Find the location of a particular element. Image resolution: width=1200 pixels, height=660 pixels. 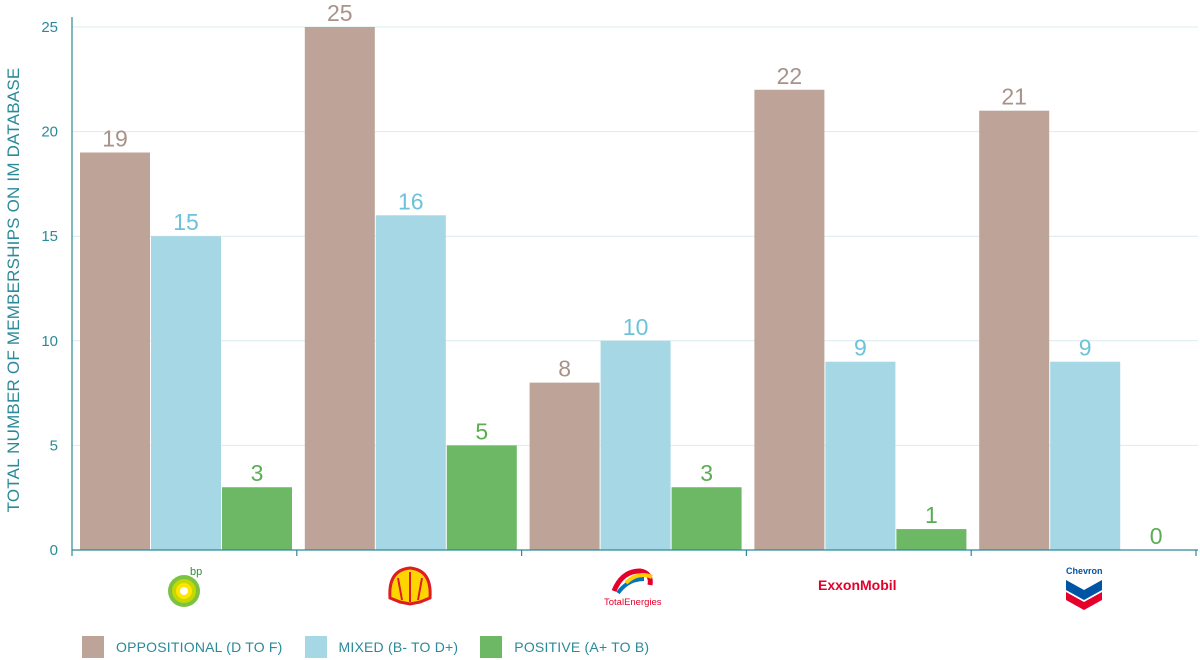

data-label: 22 is located at coordinates (790, 76).